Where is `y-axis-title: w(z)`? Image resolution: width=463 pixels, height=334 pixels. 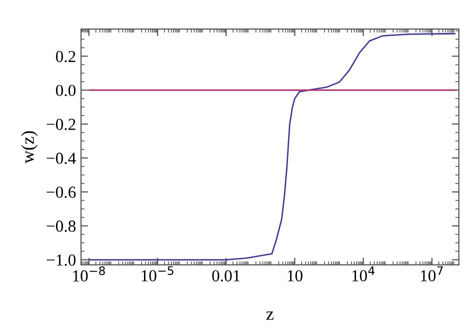
y-axis-title: w(z) is located at coordinates (29, 147).